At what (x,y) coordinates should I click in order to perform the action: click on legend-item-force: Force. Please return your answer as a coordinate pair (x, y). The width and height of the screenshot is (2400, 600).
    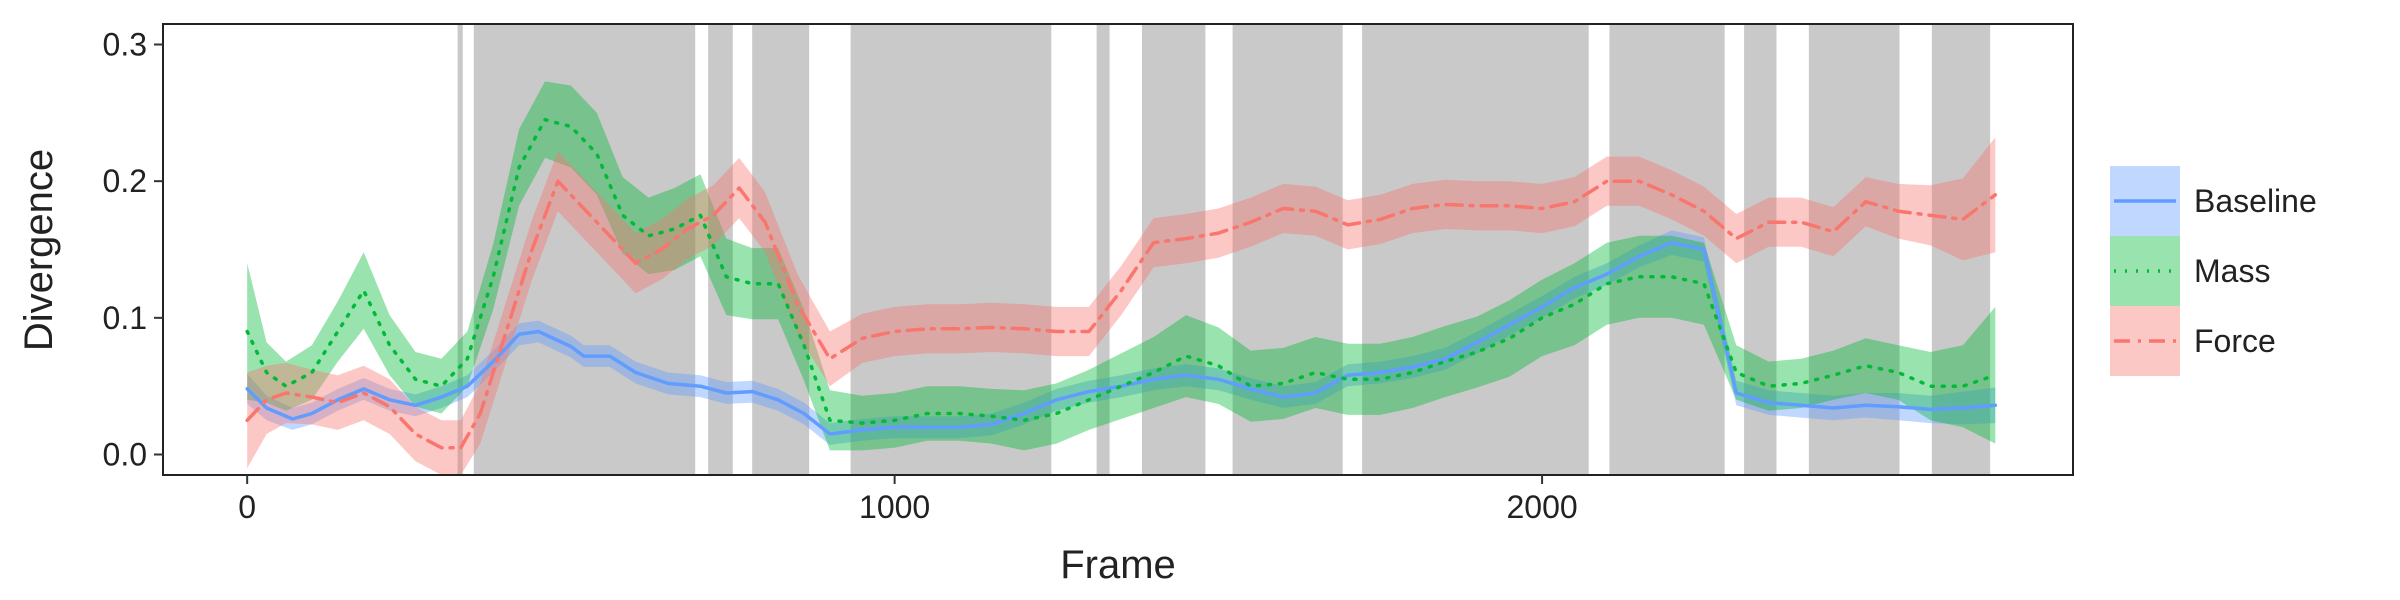
    Looking at the image, I should click on (2193, 341).